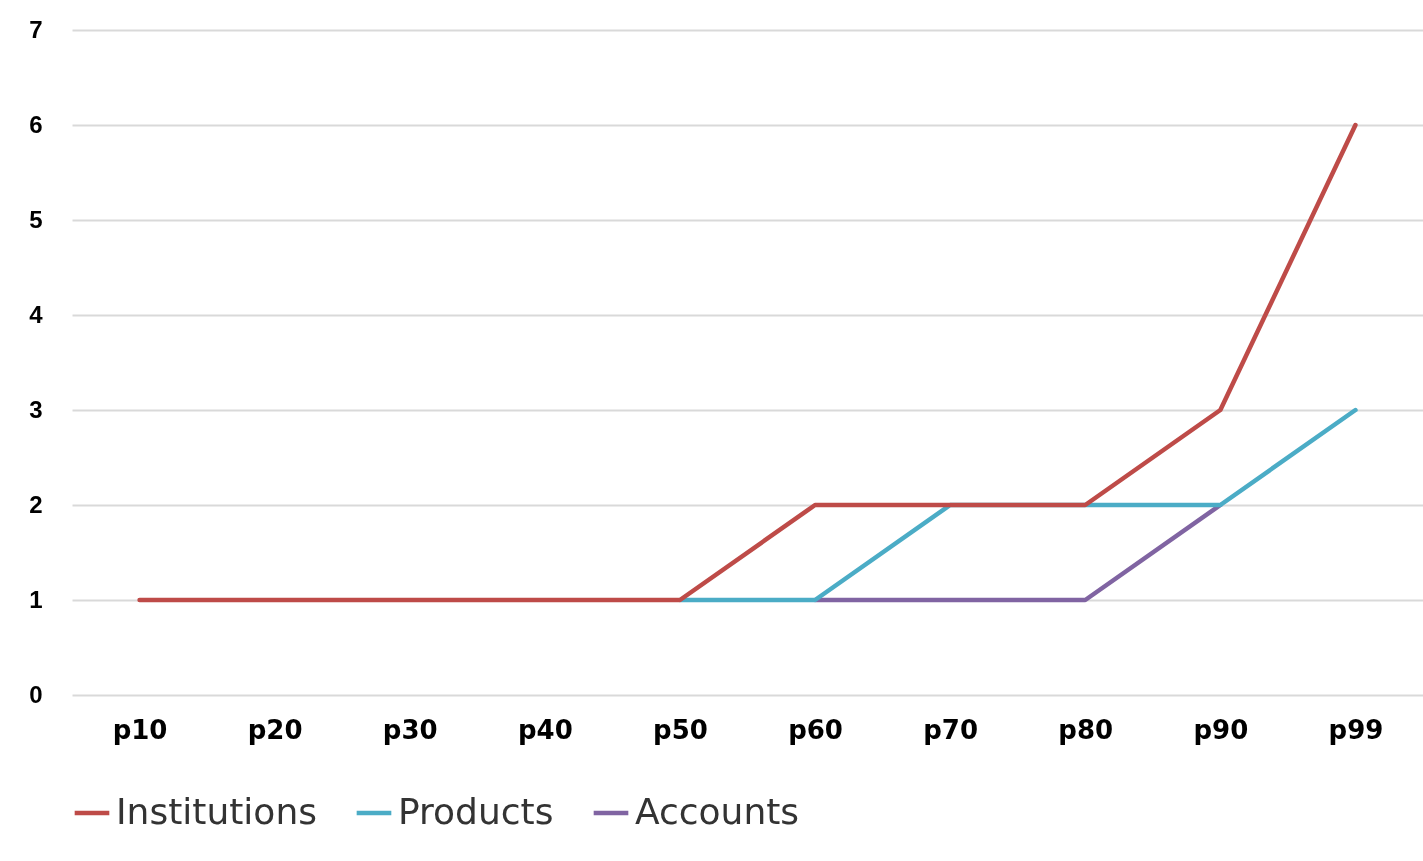  Describe the element at coordinates (36, 219) in the screenshot. I see `y-tick-label: 5` at that location.